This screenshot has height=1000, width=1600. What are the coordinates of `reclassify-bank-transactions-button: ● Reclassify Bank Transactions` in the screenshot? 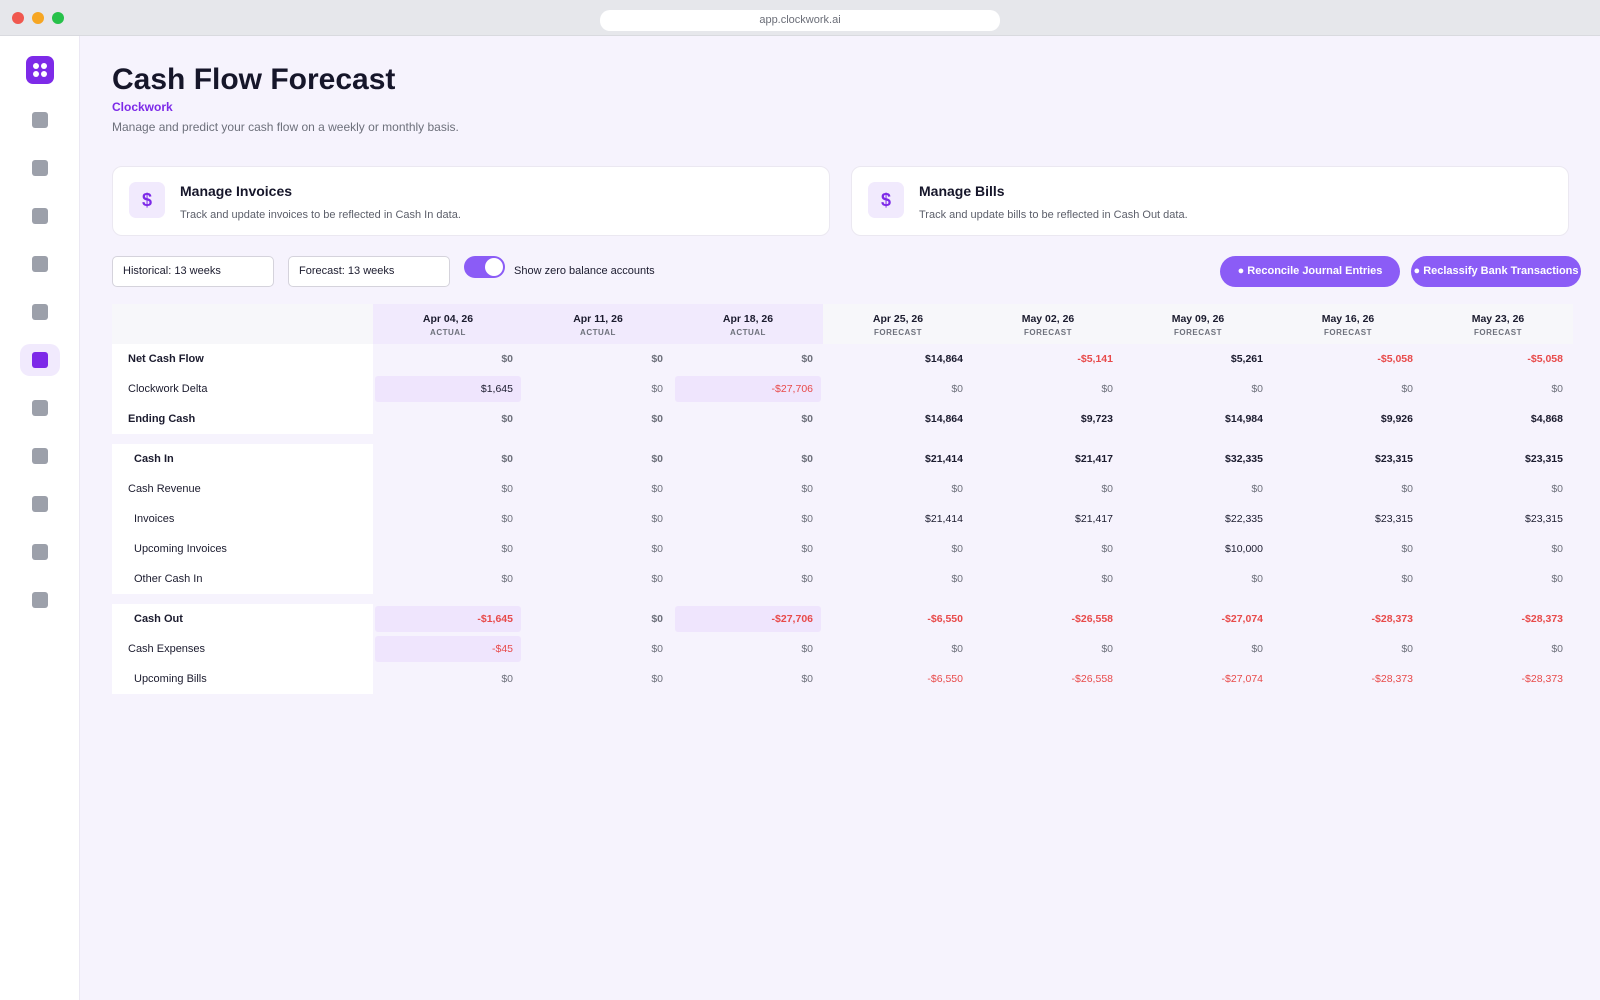 It's located at (1496, 271).